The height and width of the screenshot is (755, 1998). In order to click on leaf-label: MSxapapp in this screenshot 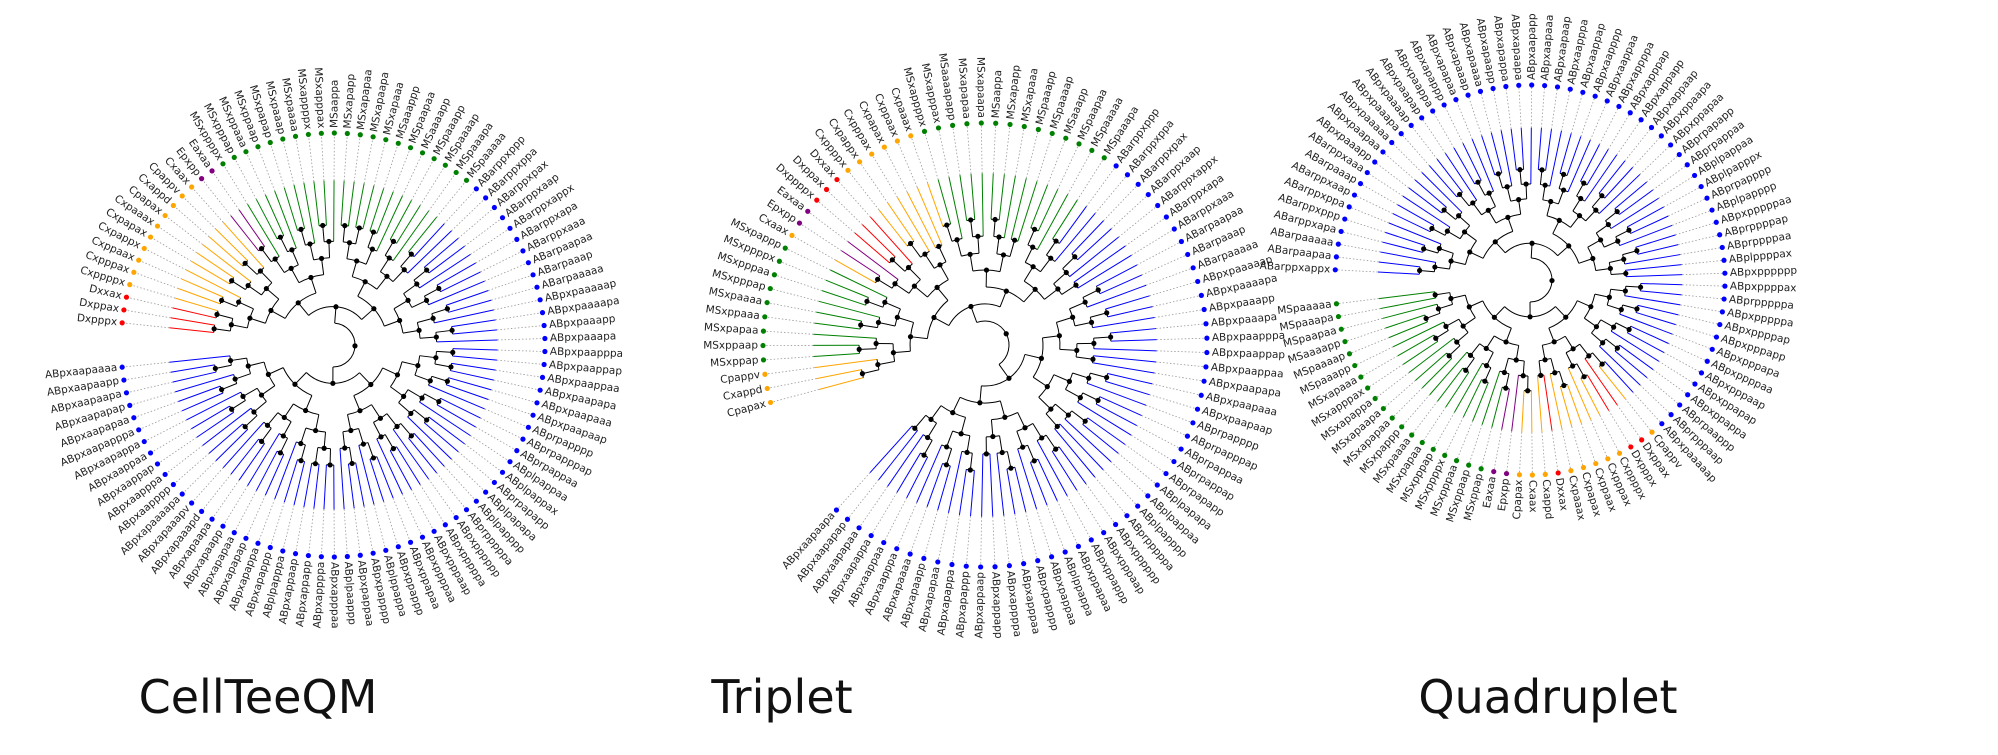, I will do `click(350, 101)`.